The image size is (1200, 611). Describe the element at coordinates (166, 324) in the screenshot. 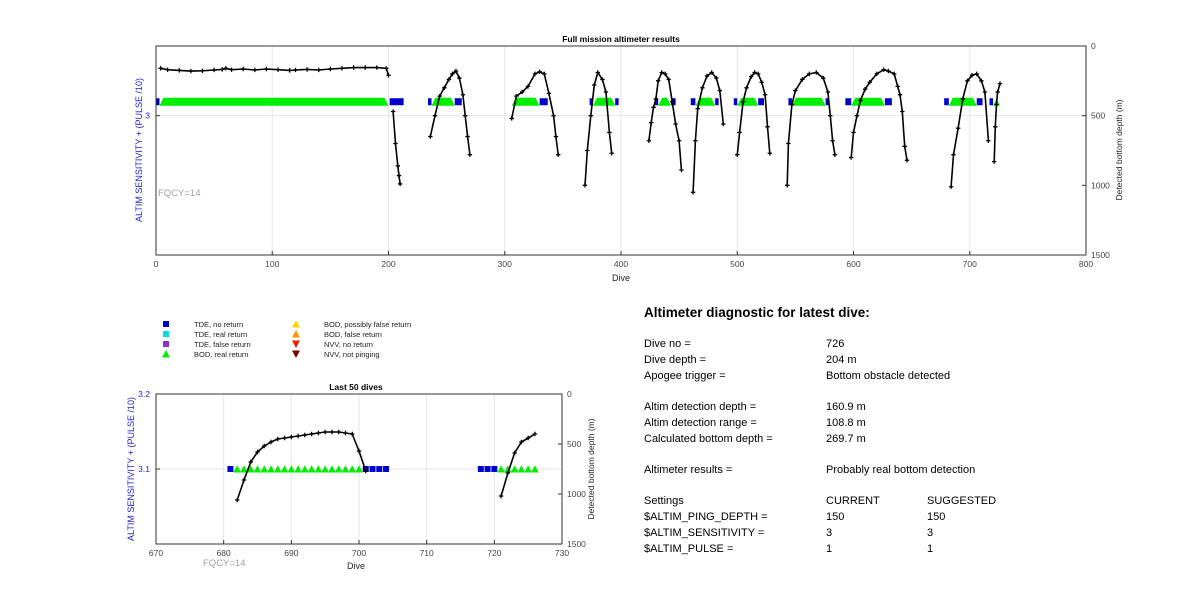

I see `legend-square-icon` at that location.